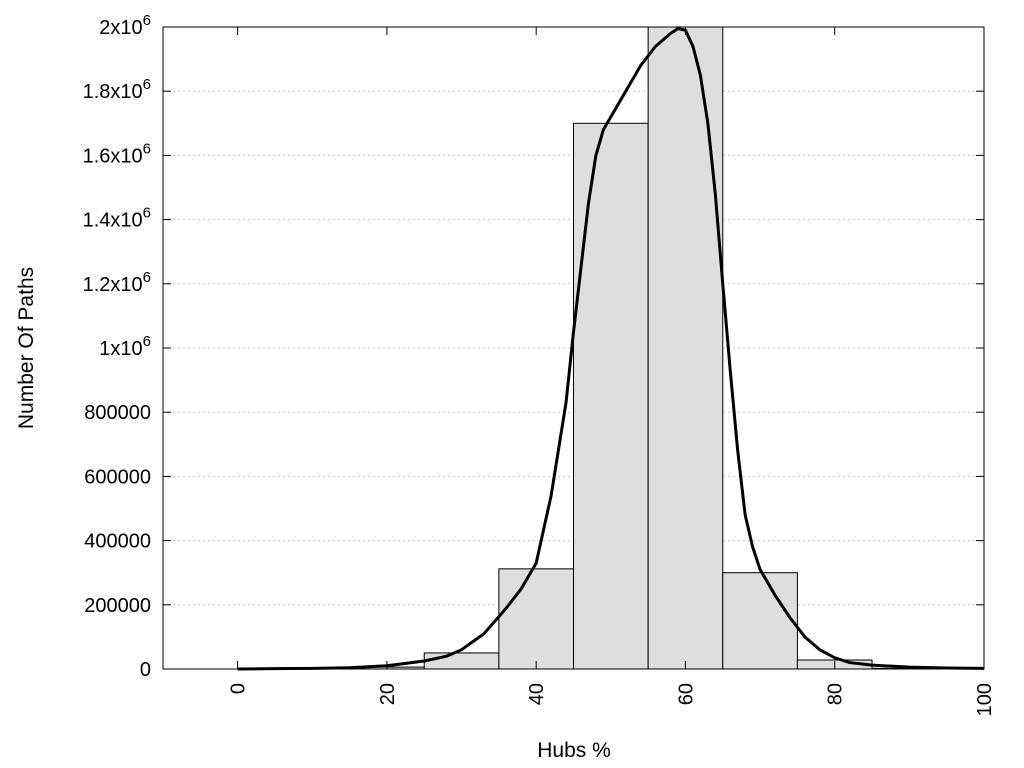  What do you see at coordinates (574, 750) in the screenshot?
I see `x-axis-title: Hubs %` at bounding box center [574, 750].